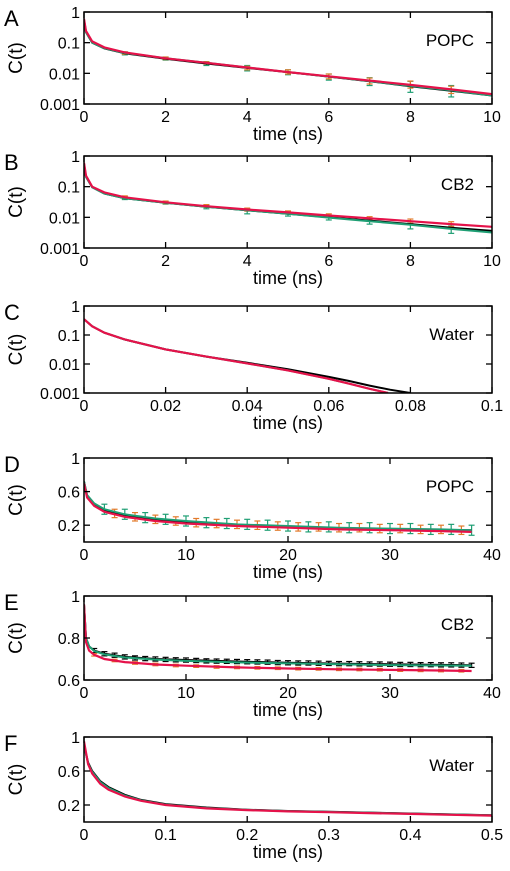 The width and height of the screenshot is (510, 871). Describe the element at coordinates (69, 639) in the screenshot. I see `y-tick-label: 0.8` at that location.